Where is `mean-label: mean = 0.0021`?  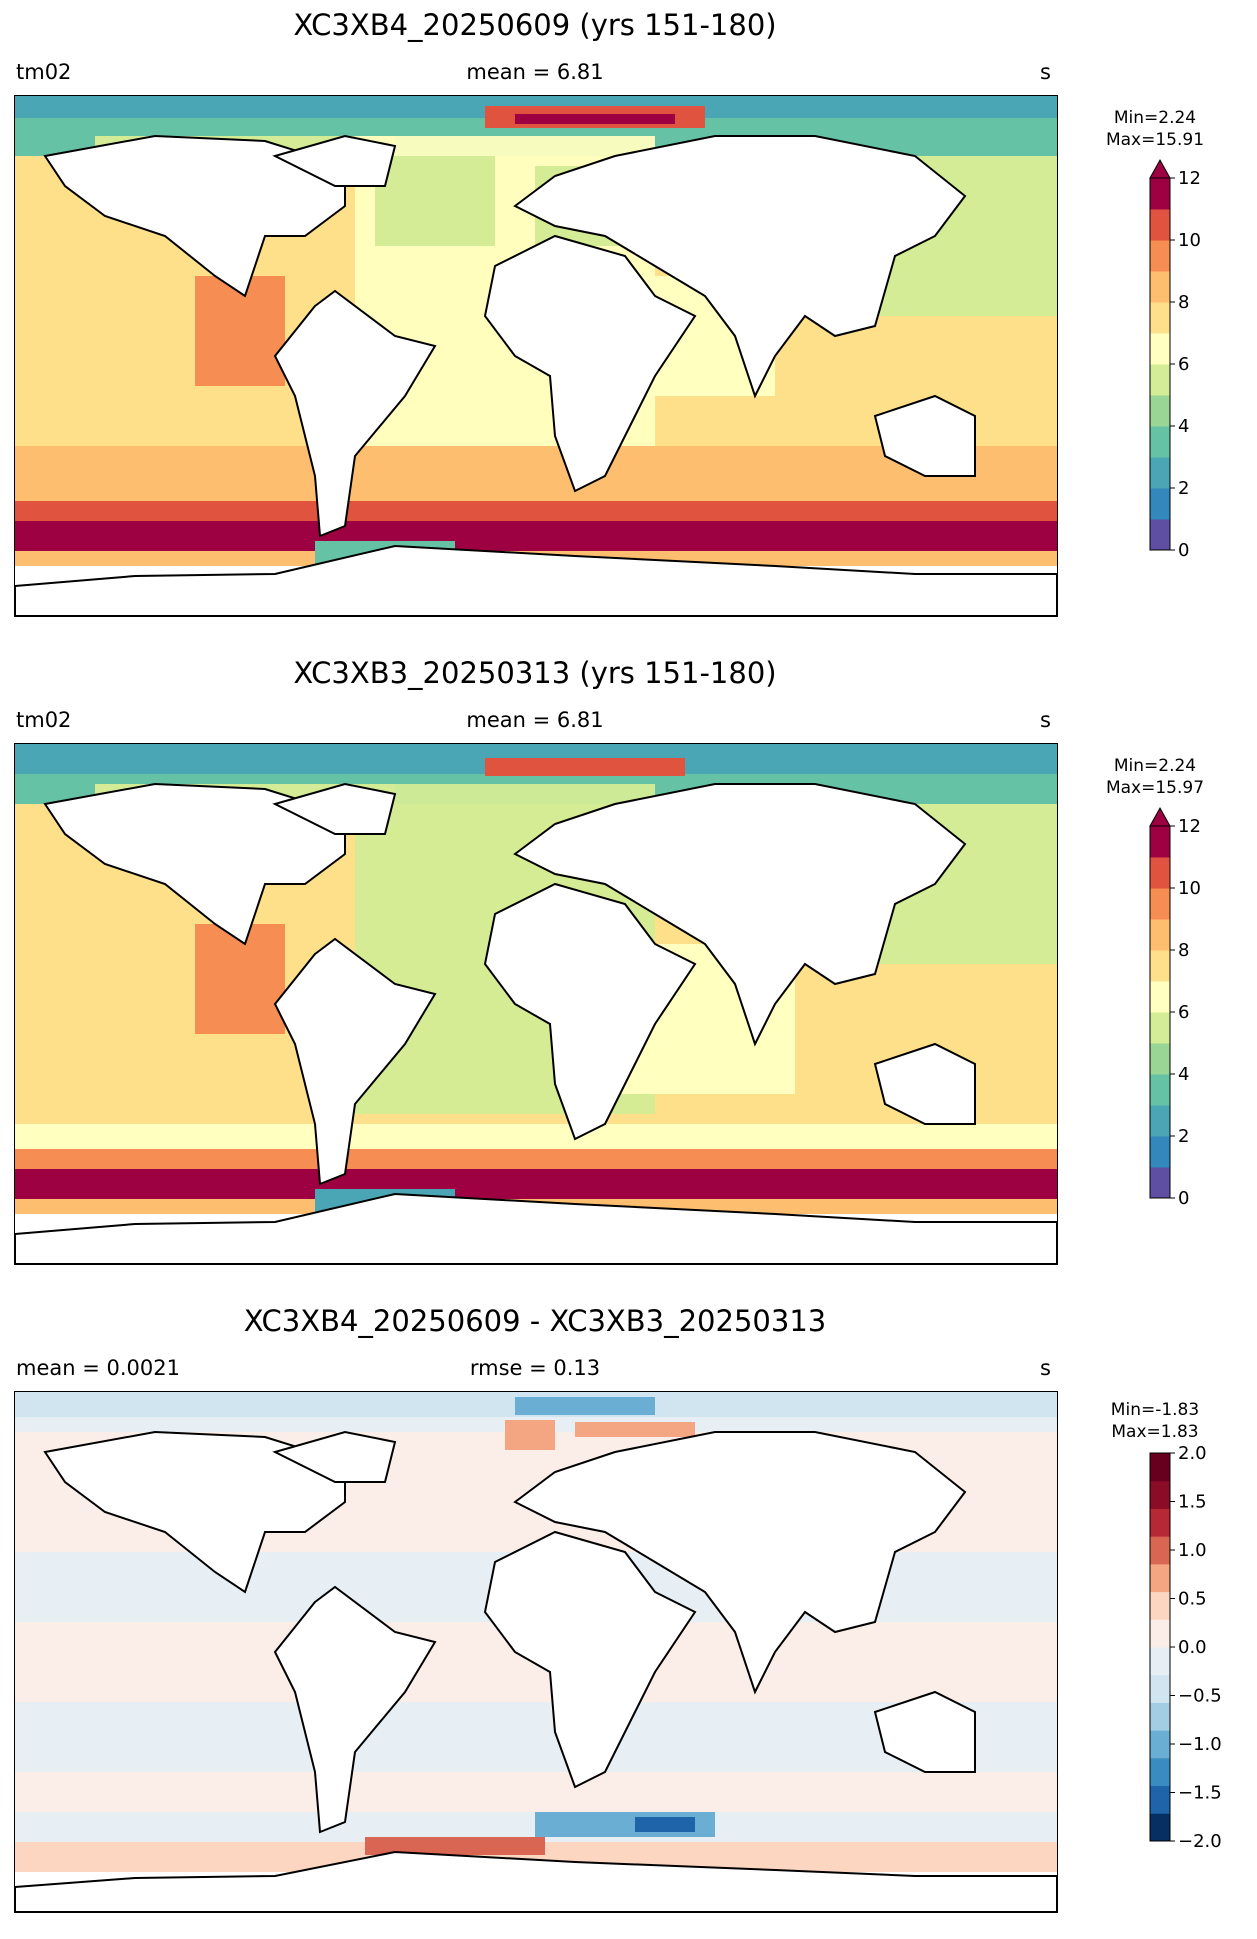 mean-label: mean = 0.0021 is located at coordinates (98, 1368).